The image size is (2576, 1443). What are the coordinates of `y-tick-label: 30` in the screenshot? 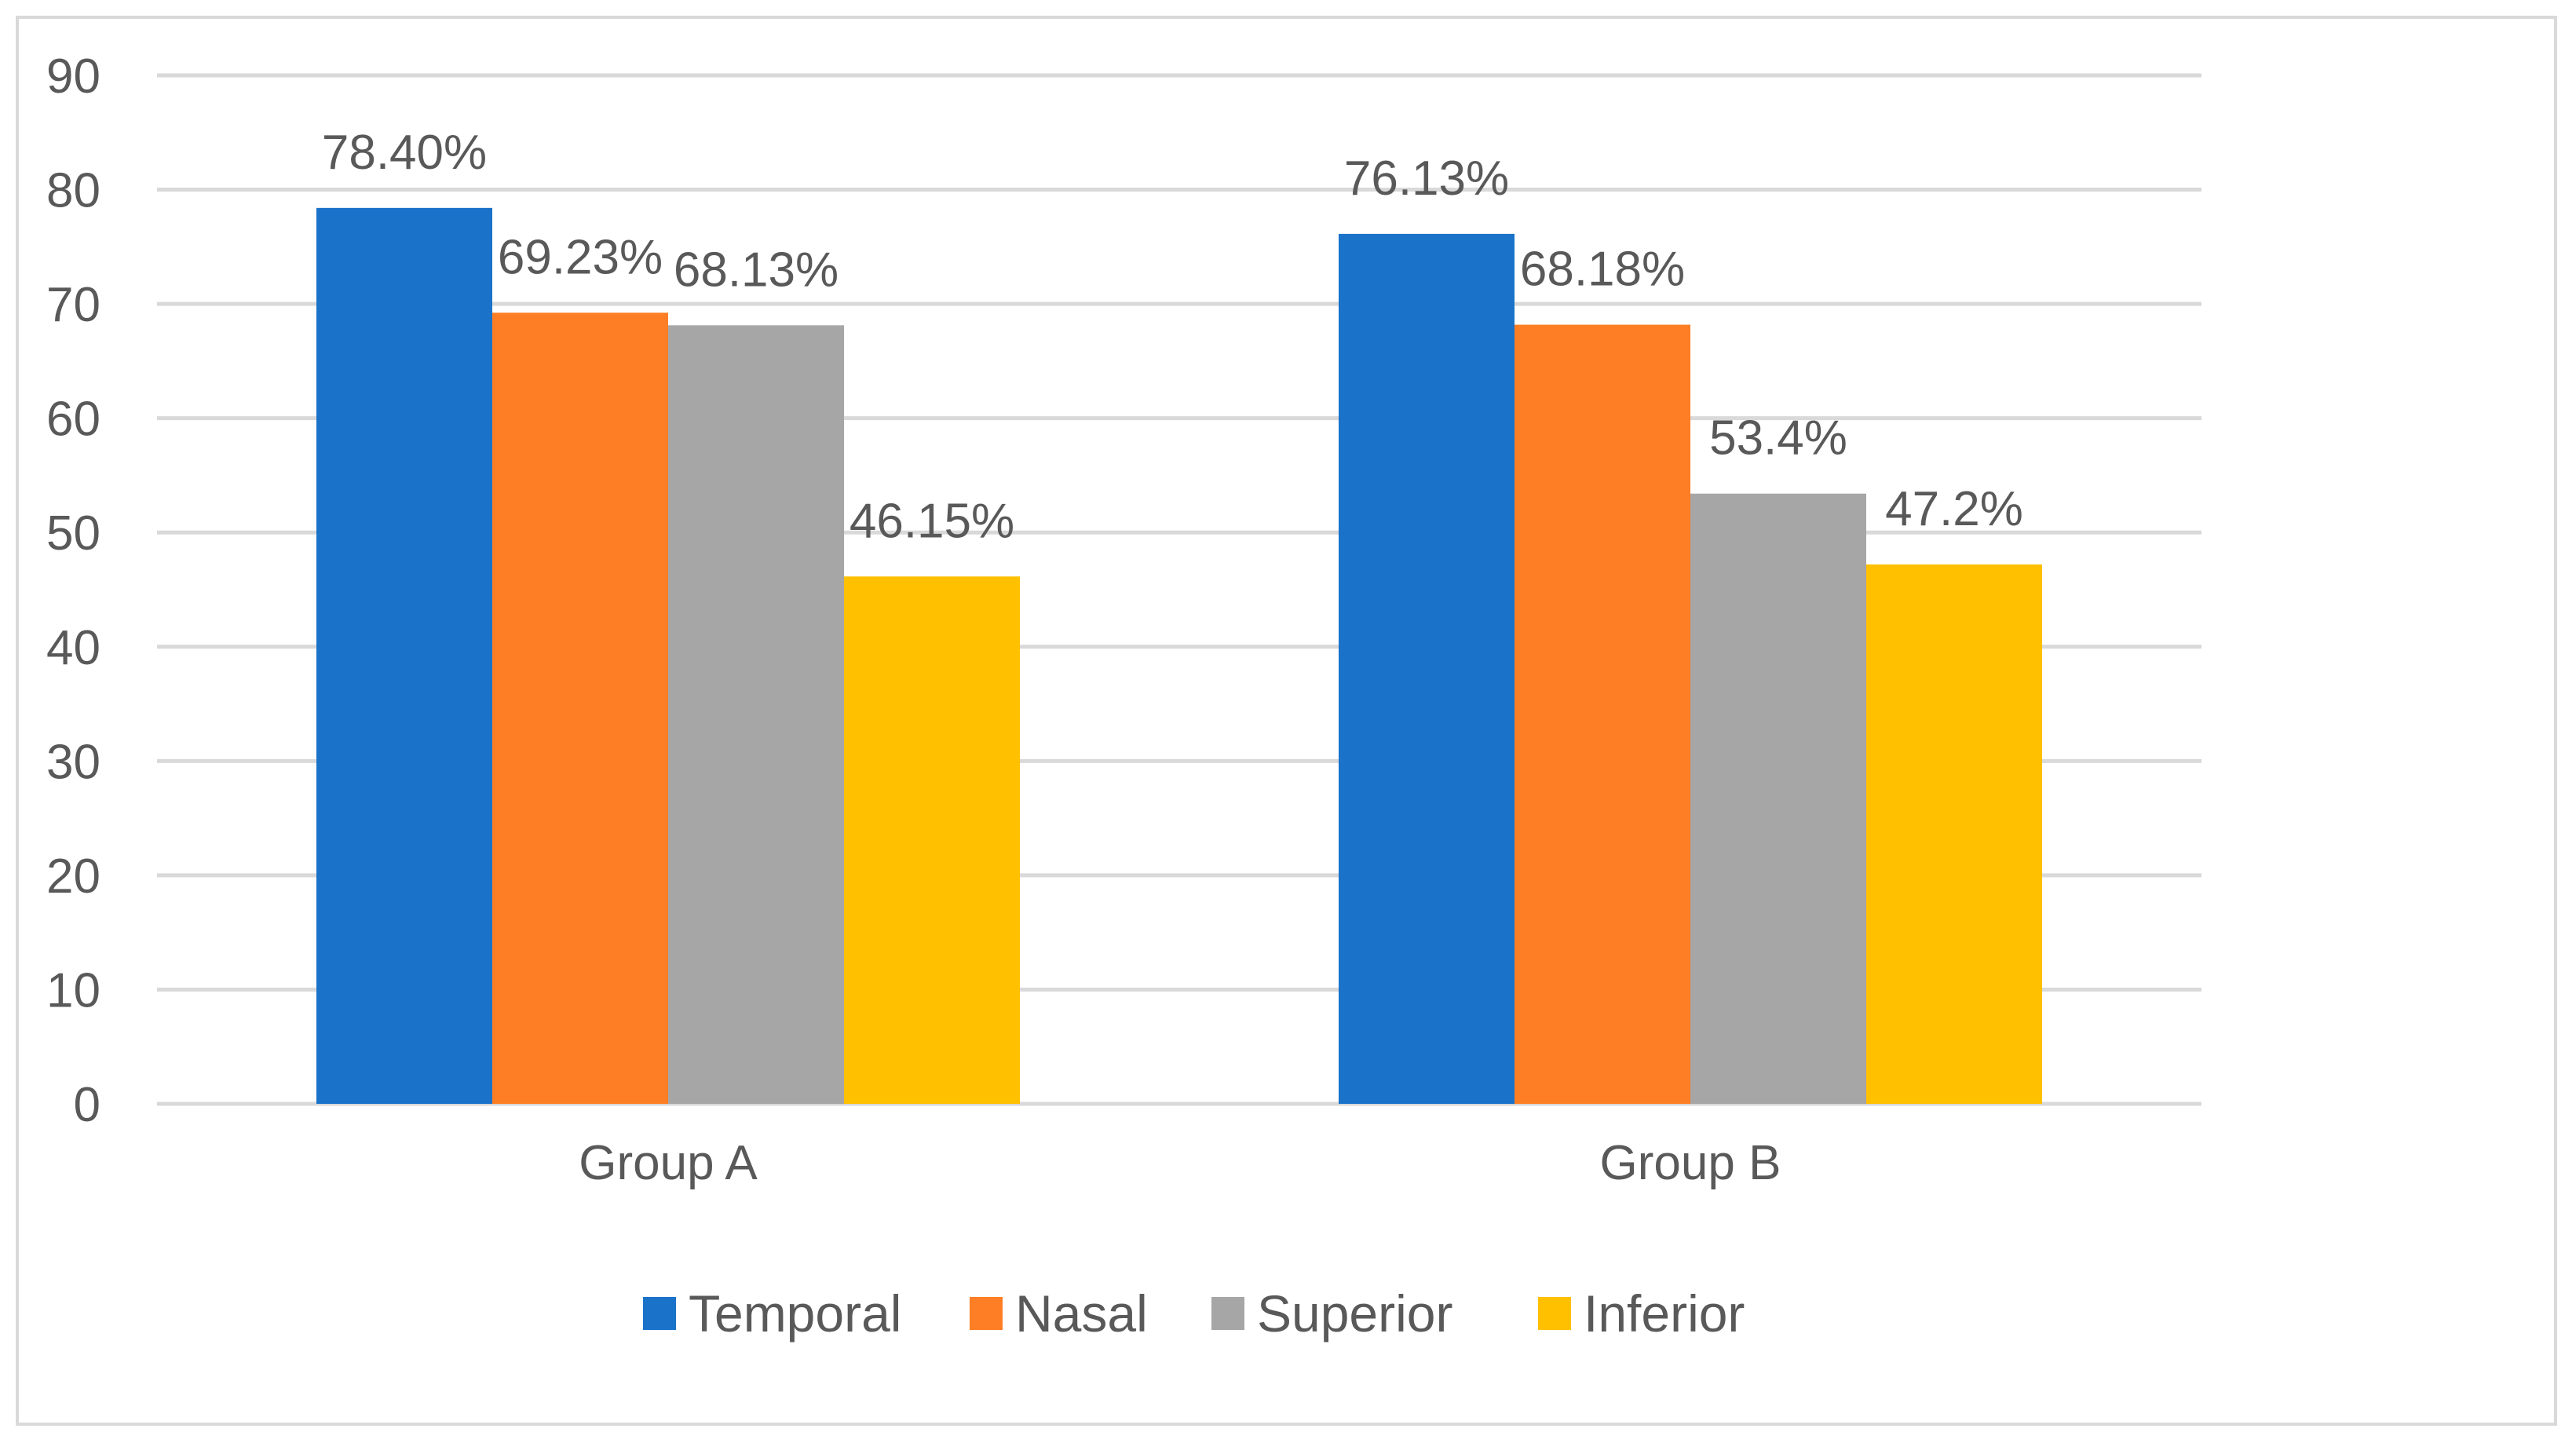 It's located at (73, 762).